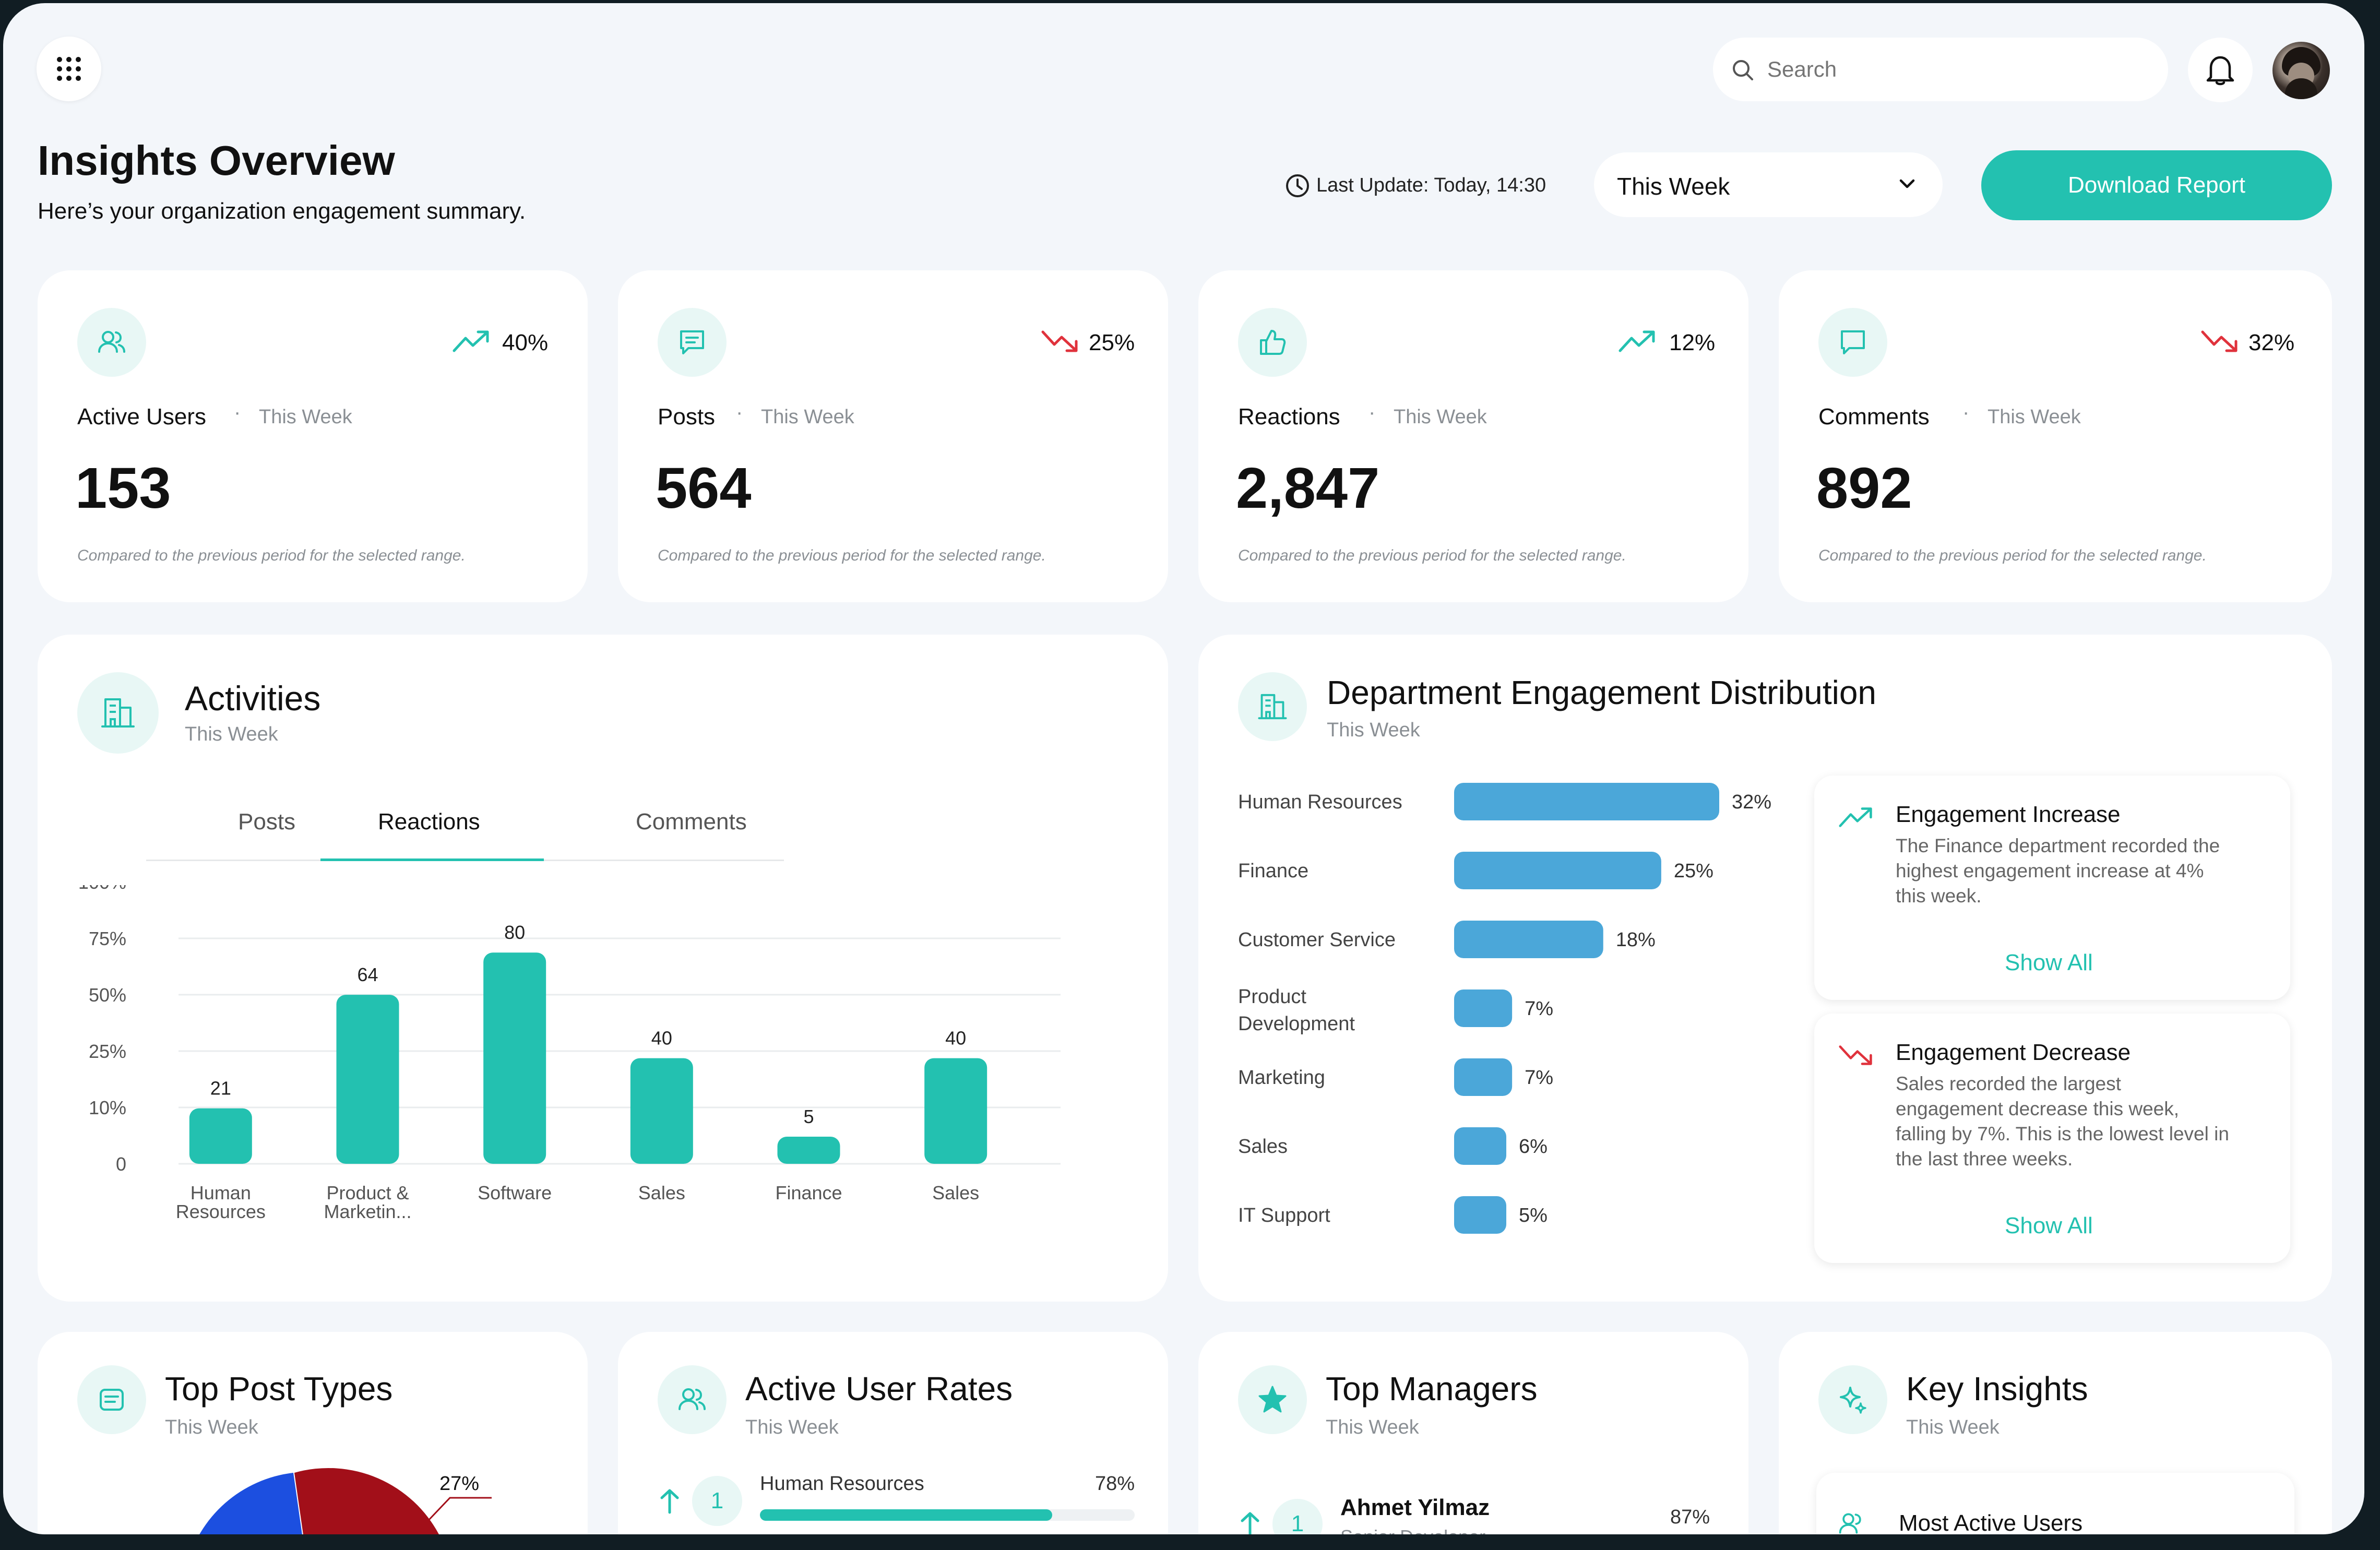 Image resolution: width=2380 pixels, height=1550 pixels. Describe the element at coordinates (1743, 70) in the screenshot. I see `search-icon` at that location.